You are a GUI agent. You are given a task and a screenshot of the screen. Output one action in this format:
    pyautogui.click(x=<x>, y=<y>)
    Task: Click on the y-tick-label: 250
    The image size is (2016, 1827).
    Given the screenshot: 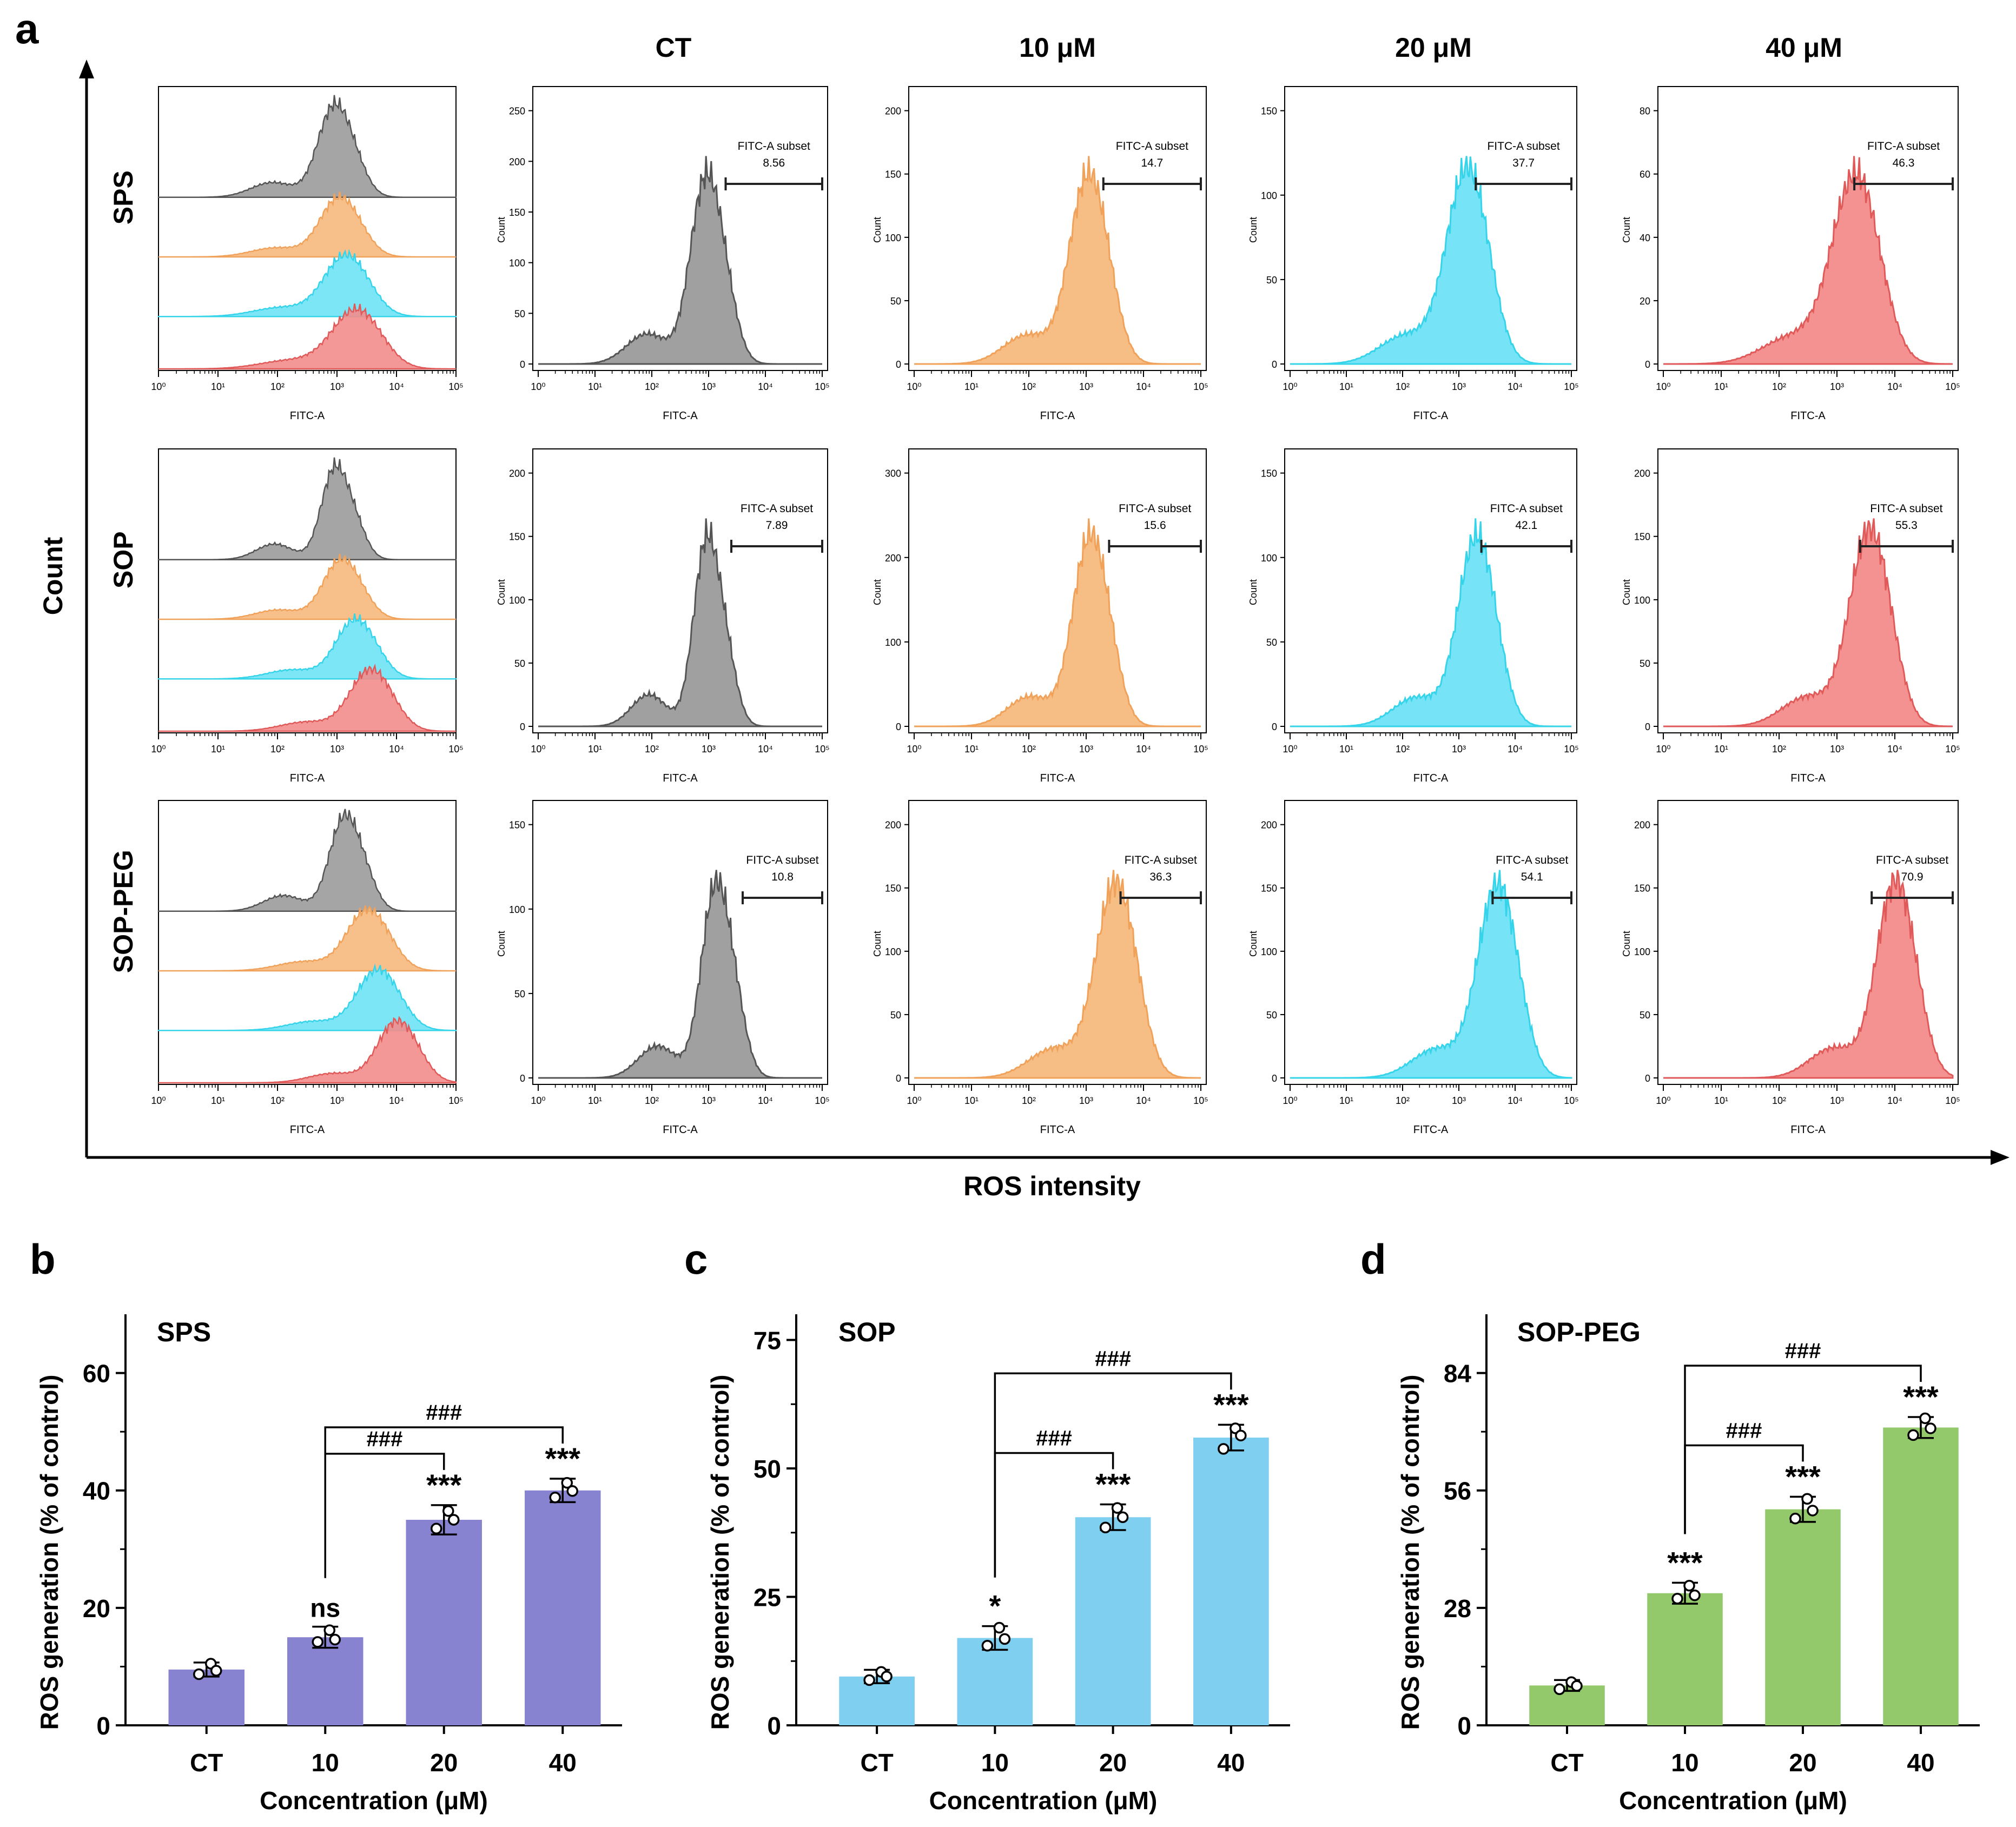 What is the action you would take?
    pyautogui.click(x=517, y=111)
    